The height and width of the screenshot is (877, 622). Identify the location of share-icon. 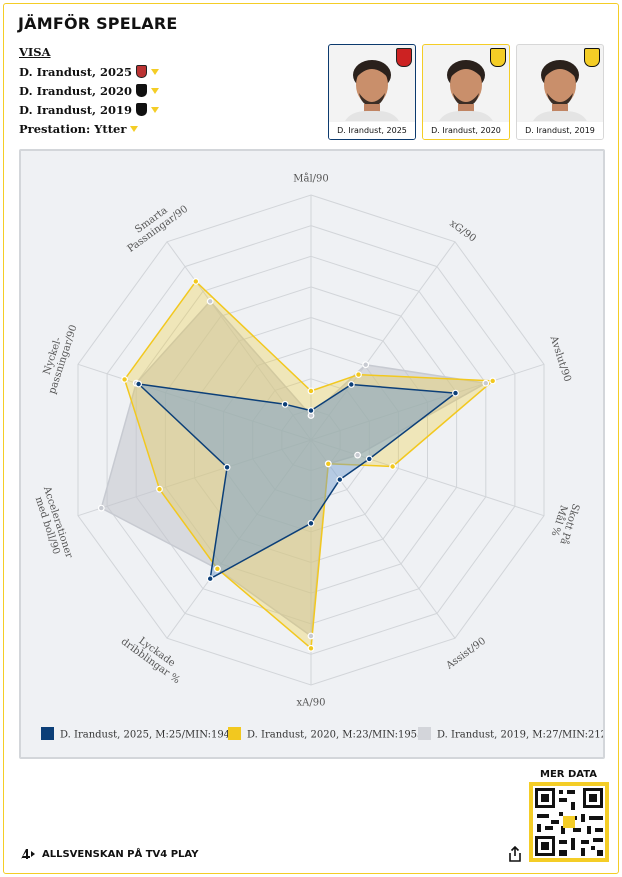
(515, 853).